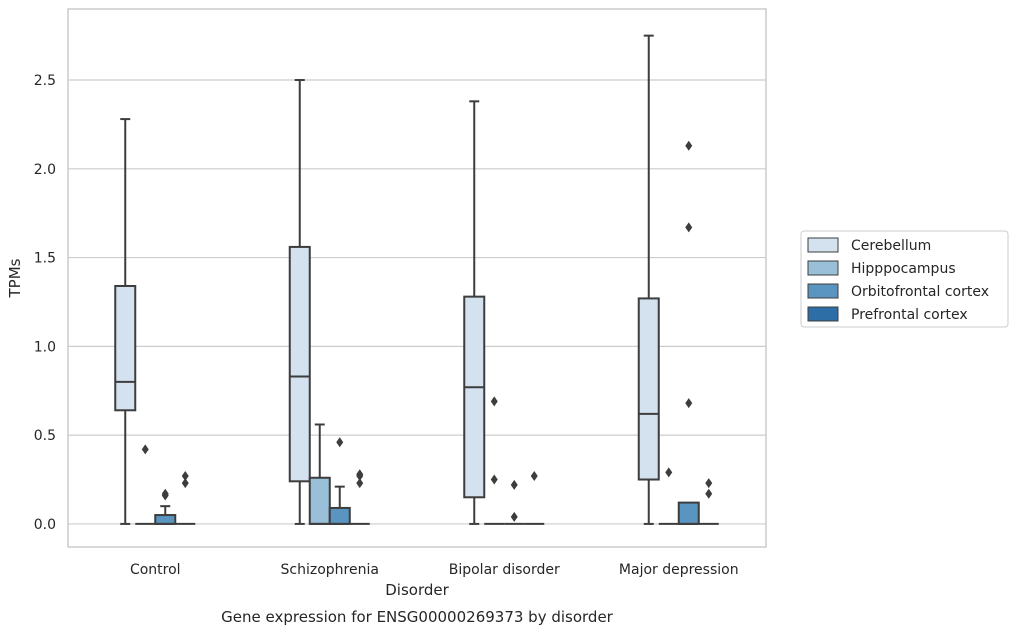 The height and width of the screenshot is (634, 1018). I want to click on y-tick-label: 1.0, so click(45, 347).